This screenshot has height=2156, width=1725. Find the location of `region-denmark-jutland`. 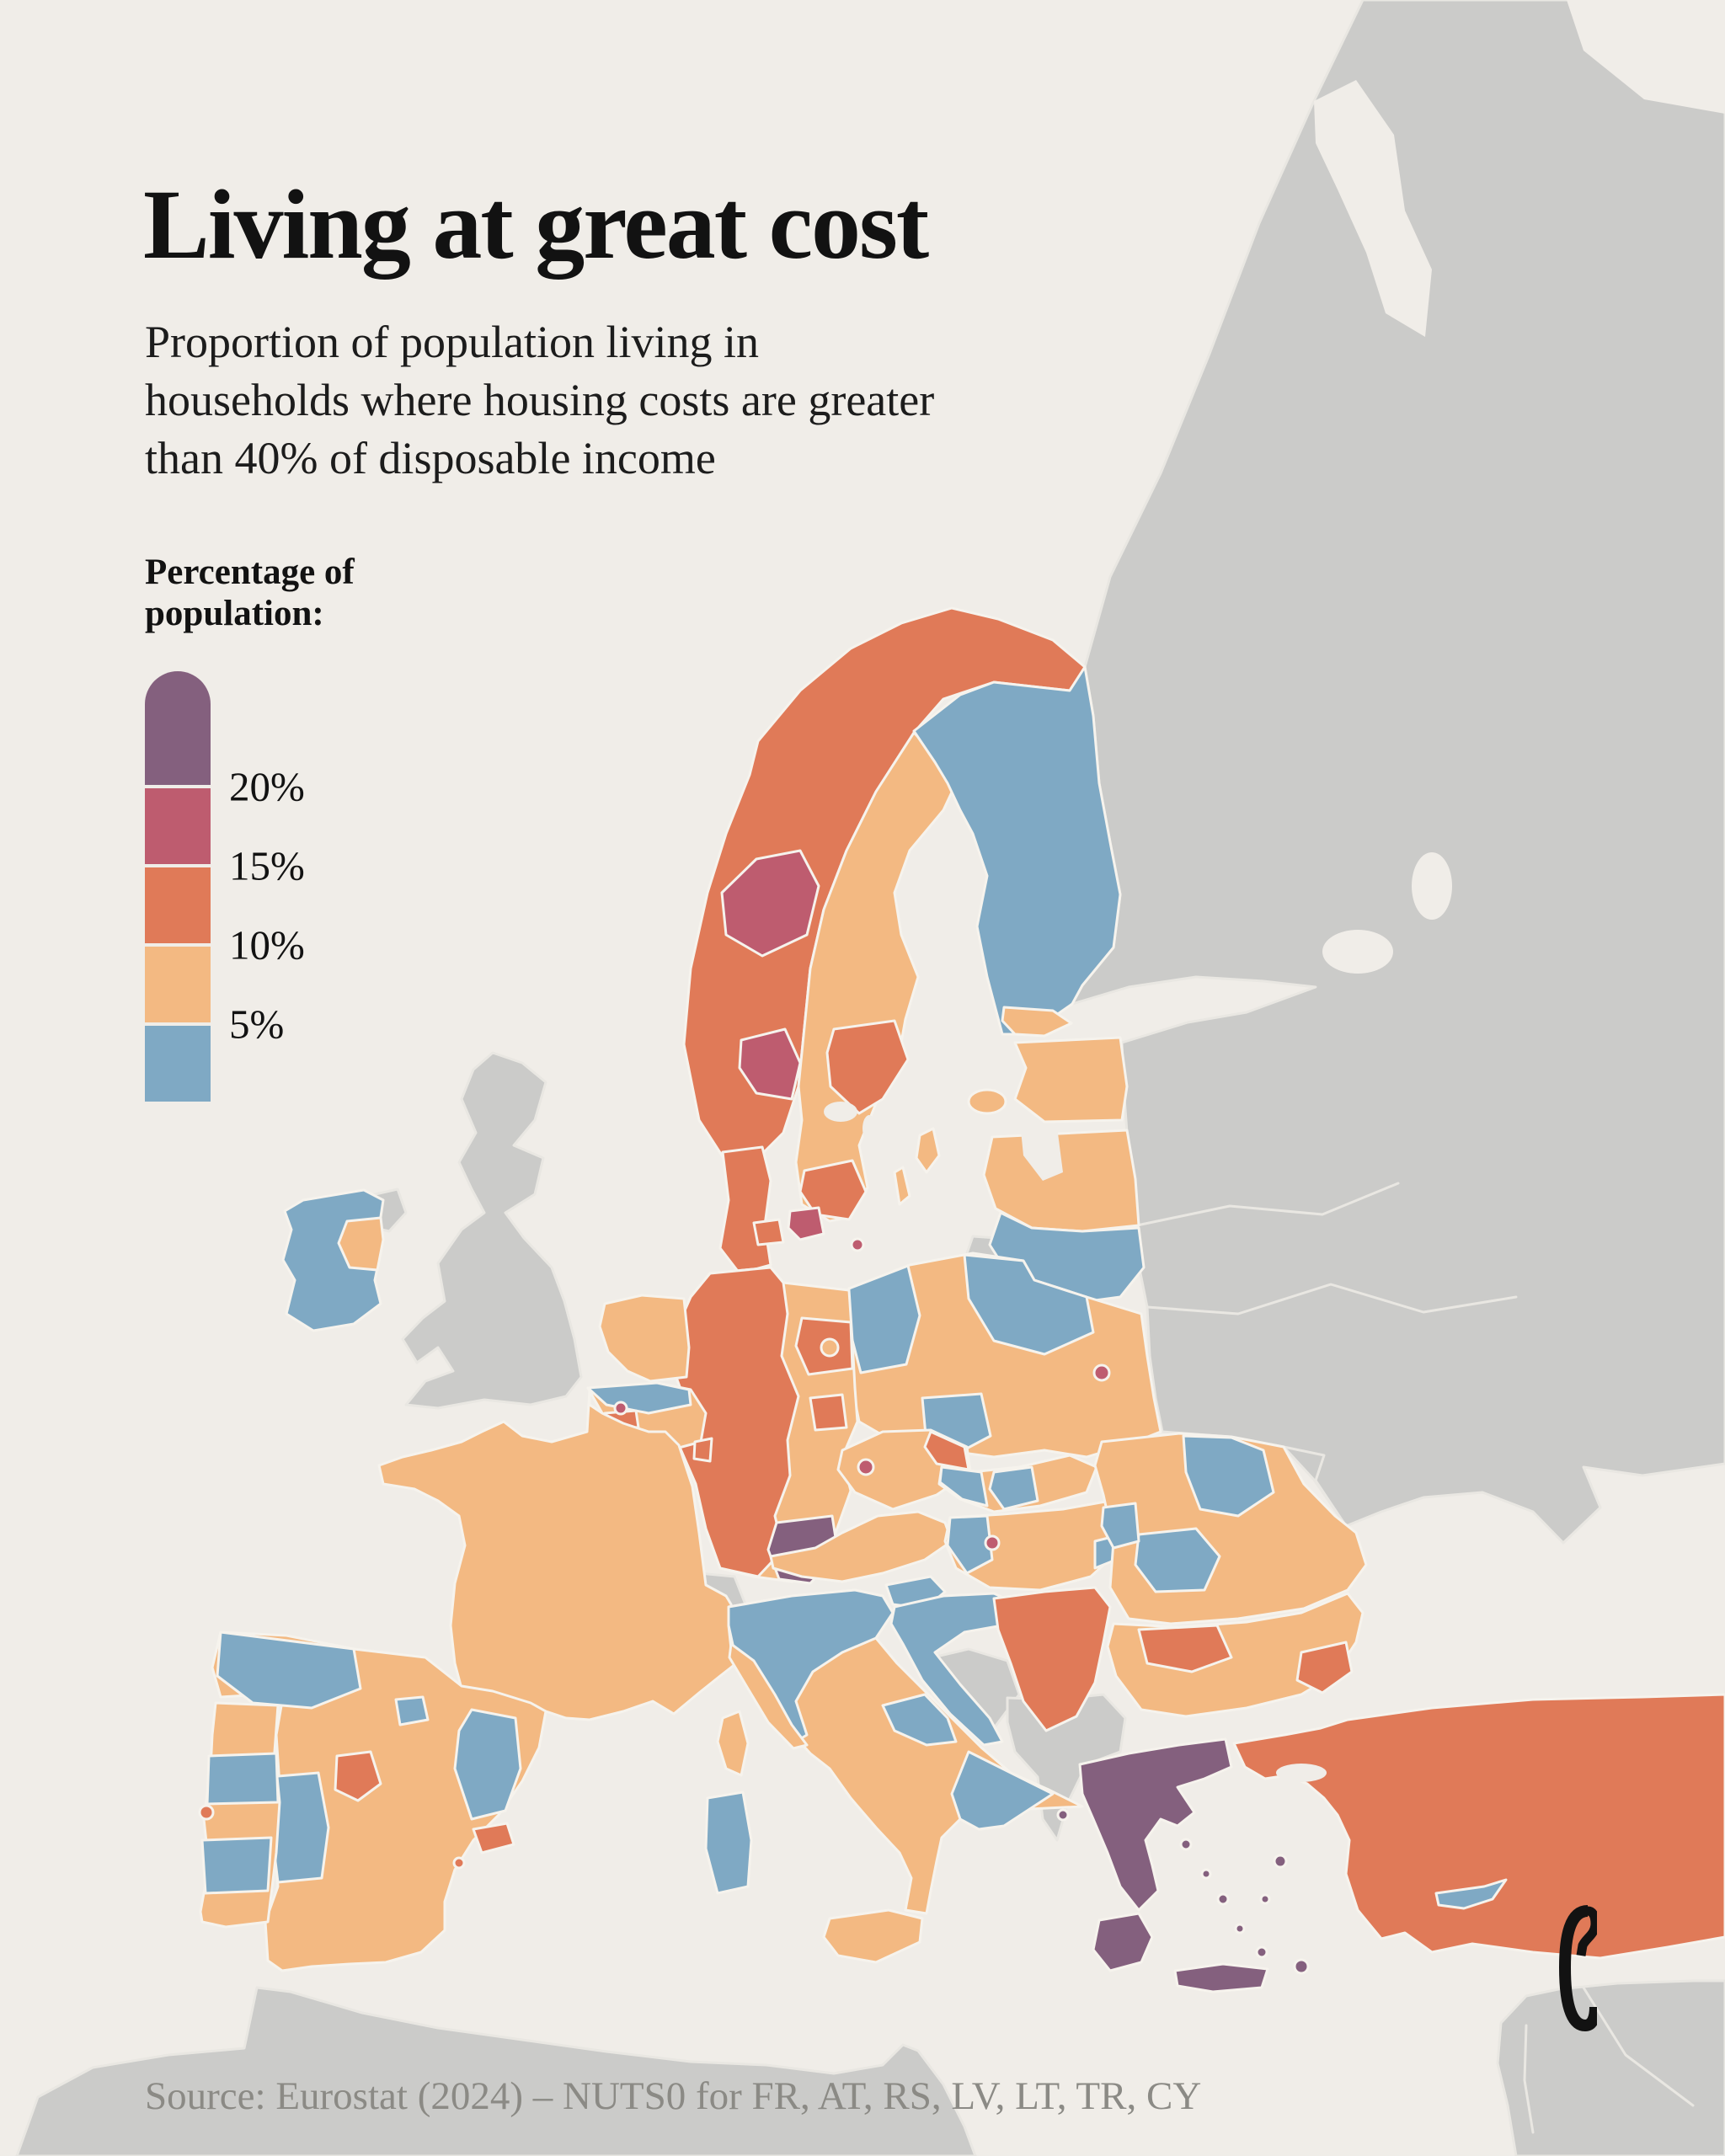

region-denmark-jutland is located at coordinates (745, 1210).